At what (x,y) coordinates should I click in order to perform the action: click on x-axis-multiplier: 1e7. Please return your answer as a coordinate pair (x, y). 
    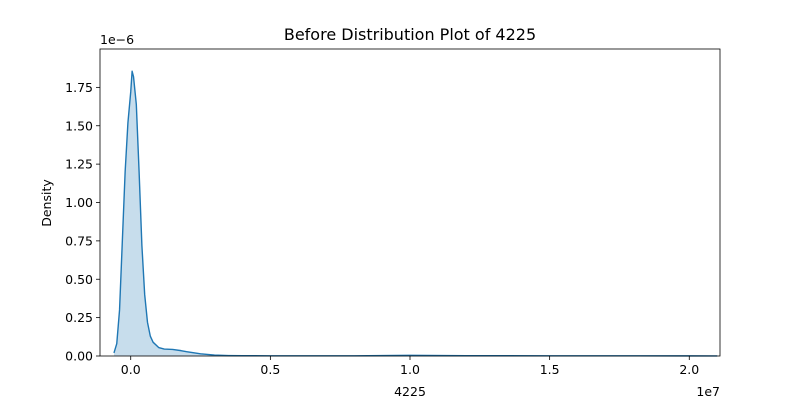
    Looking at the image, I should click on (708, 391).